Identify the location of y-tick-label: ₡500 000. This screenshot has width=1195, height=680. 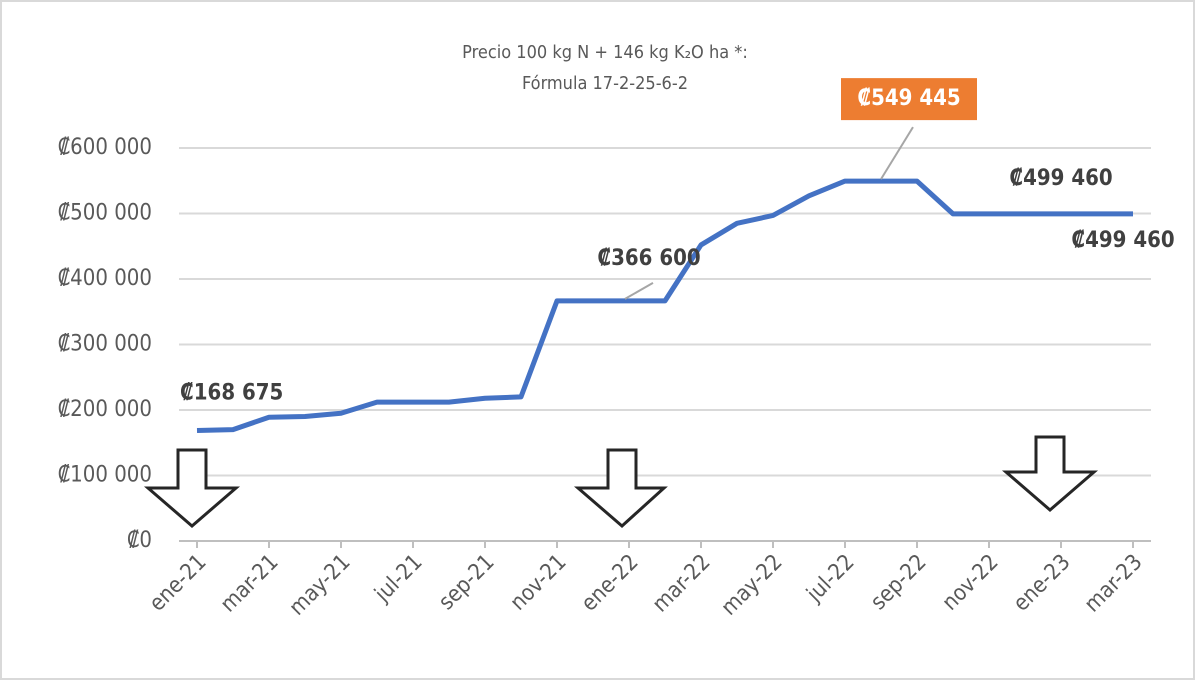
(105, 213).